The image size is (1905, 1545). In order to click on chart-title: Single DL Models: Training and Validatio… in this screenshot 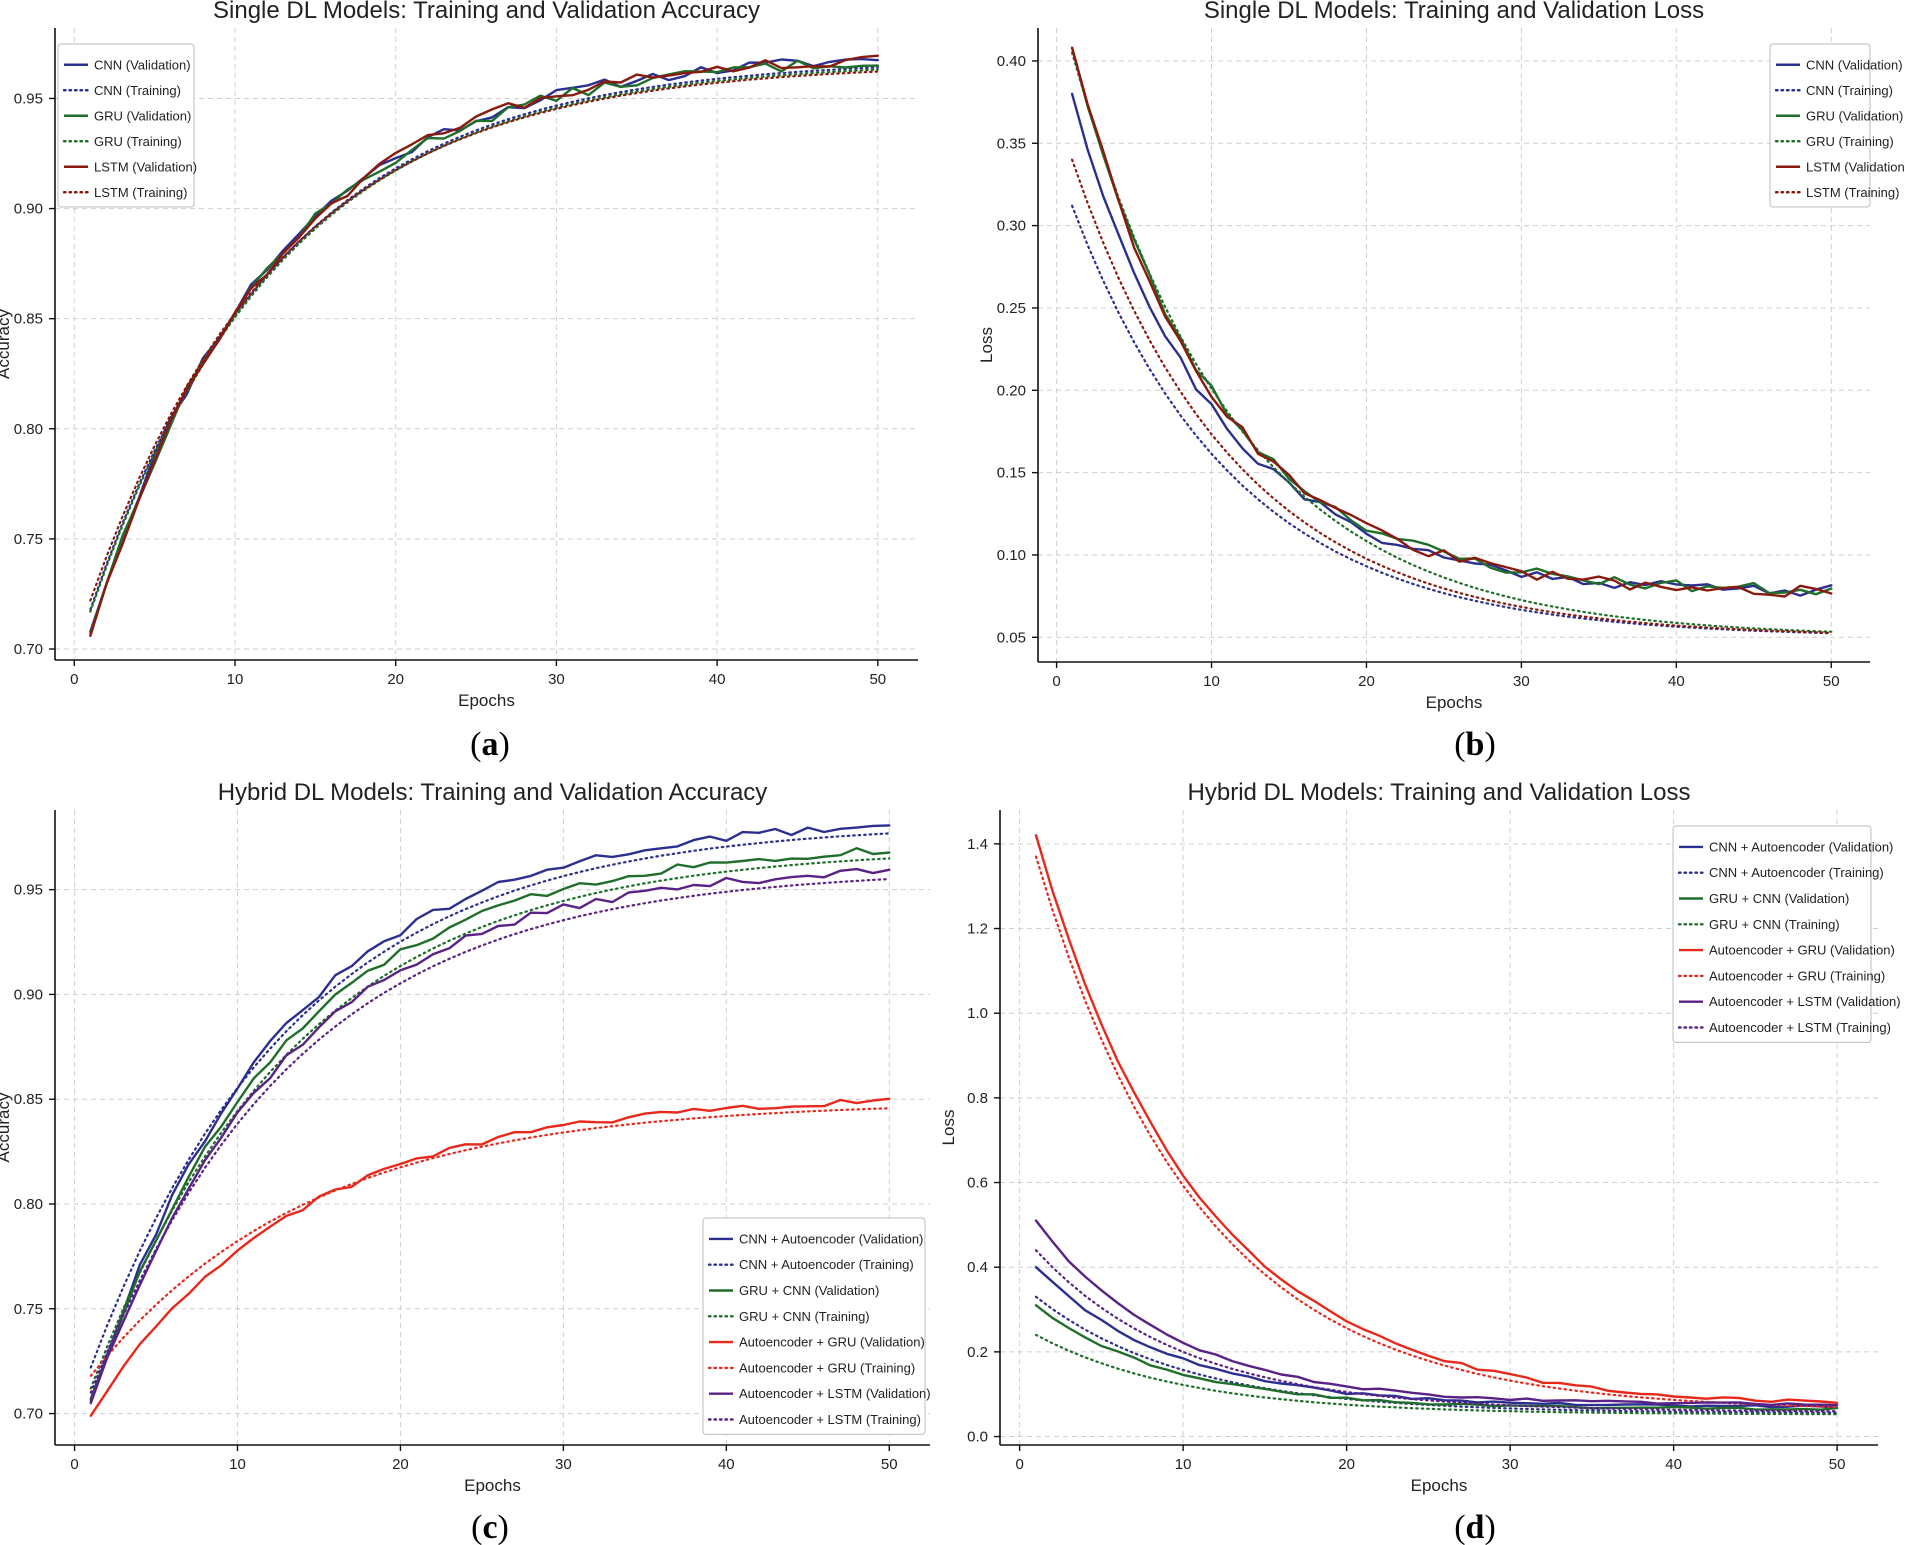, I will do `click(486, 12)`.